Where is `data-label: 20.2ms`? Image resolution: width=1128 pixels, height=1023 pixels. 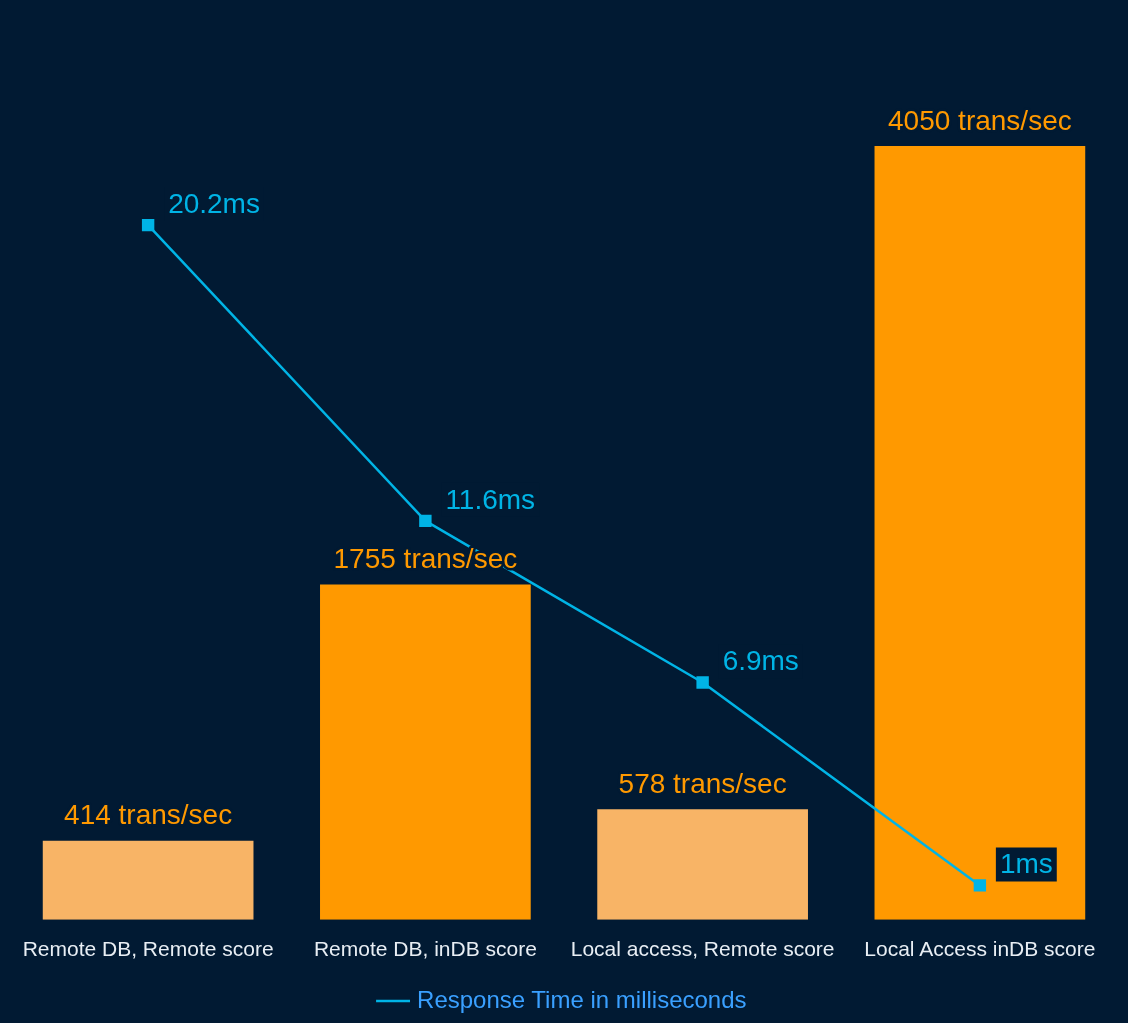
data-label: 20.2ms is located at coordinates (214, 203).